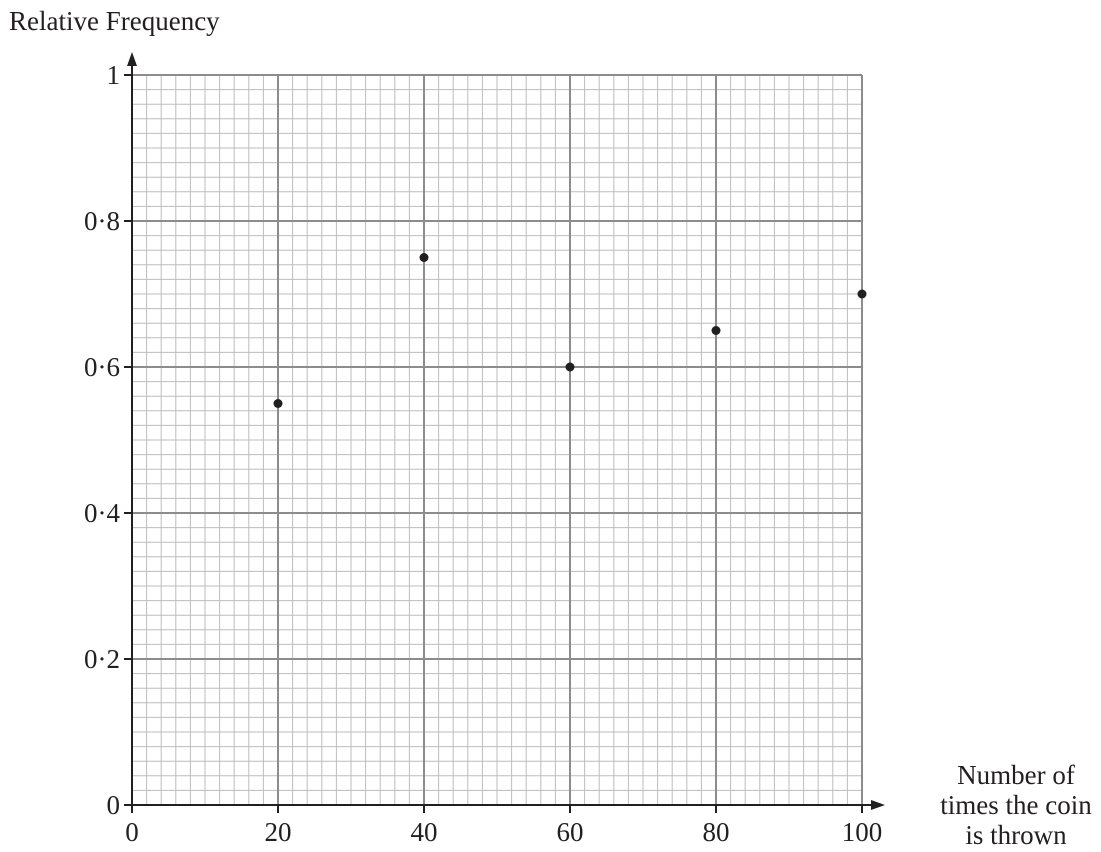 The width and height of the screenshot is (1101, 852). What do you see at coordinates (132, 59) in the screenshot?
I see `y-axis-arrowhead` at bounding box center [132, 59].